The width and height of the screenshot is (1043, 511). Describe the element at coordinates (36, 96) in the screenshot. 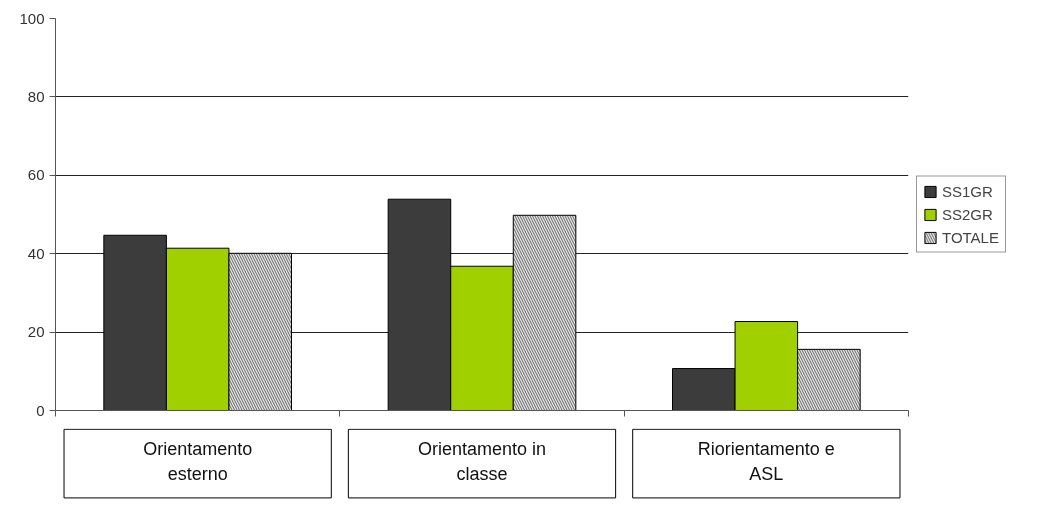

I see `y-tick-label: 80` at that location.